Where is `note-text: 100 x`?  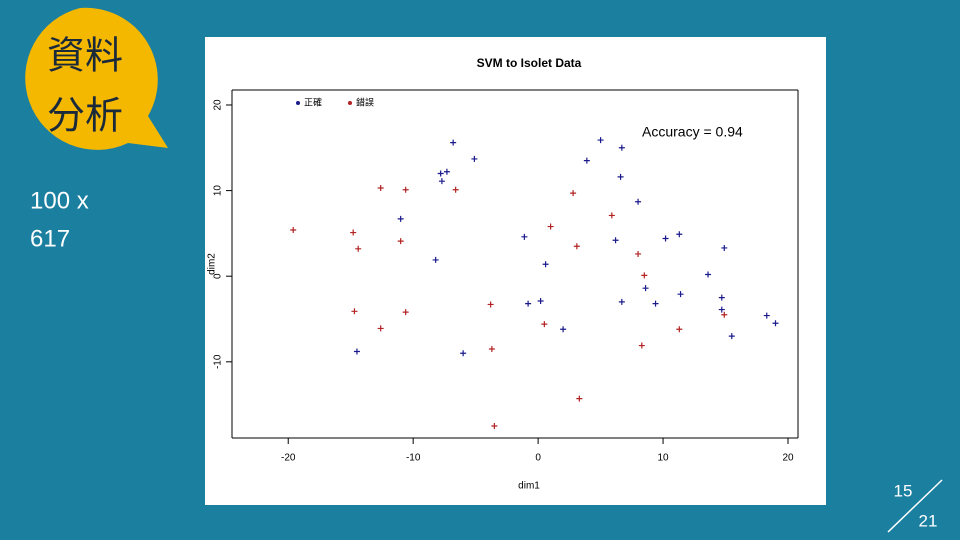
note-text: 100 x is located at coordinates (59, 200).